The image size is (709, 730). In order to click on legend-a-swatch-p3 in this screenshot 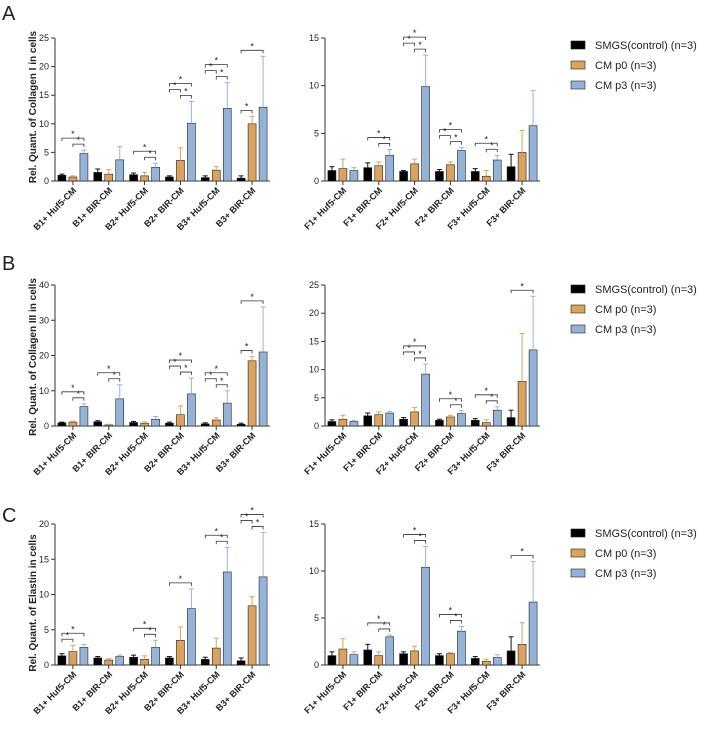, I will do `click(578, 85)`.